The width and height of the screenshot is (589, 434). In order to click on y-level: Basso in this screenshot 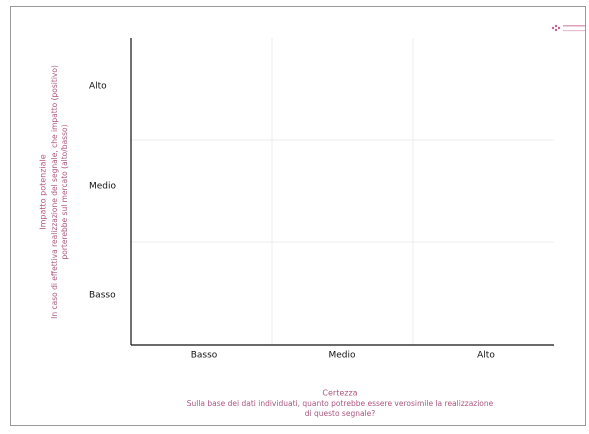, I will do `click(102, 296)`.